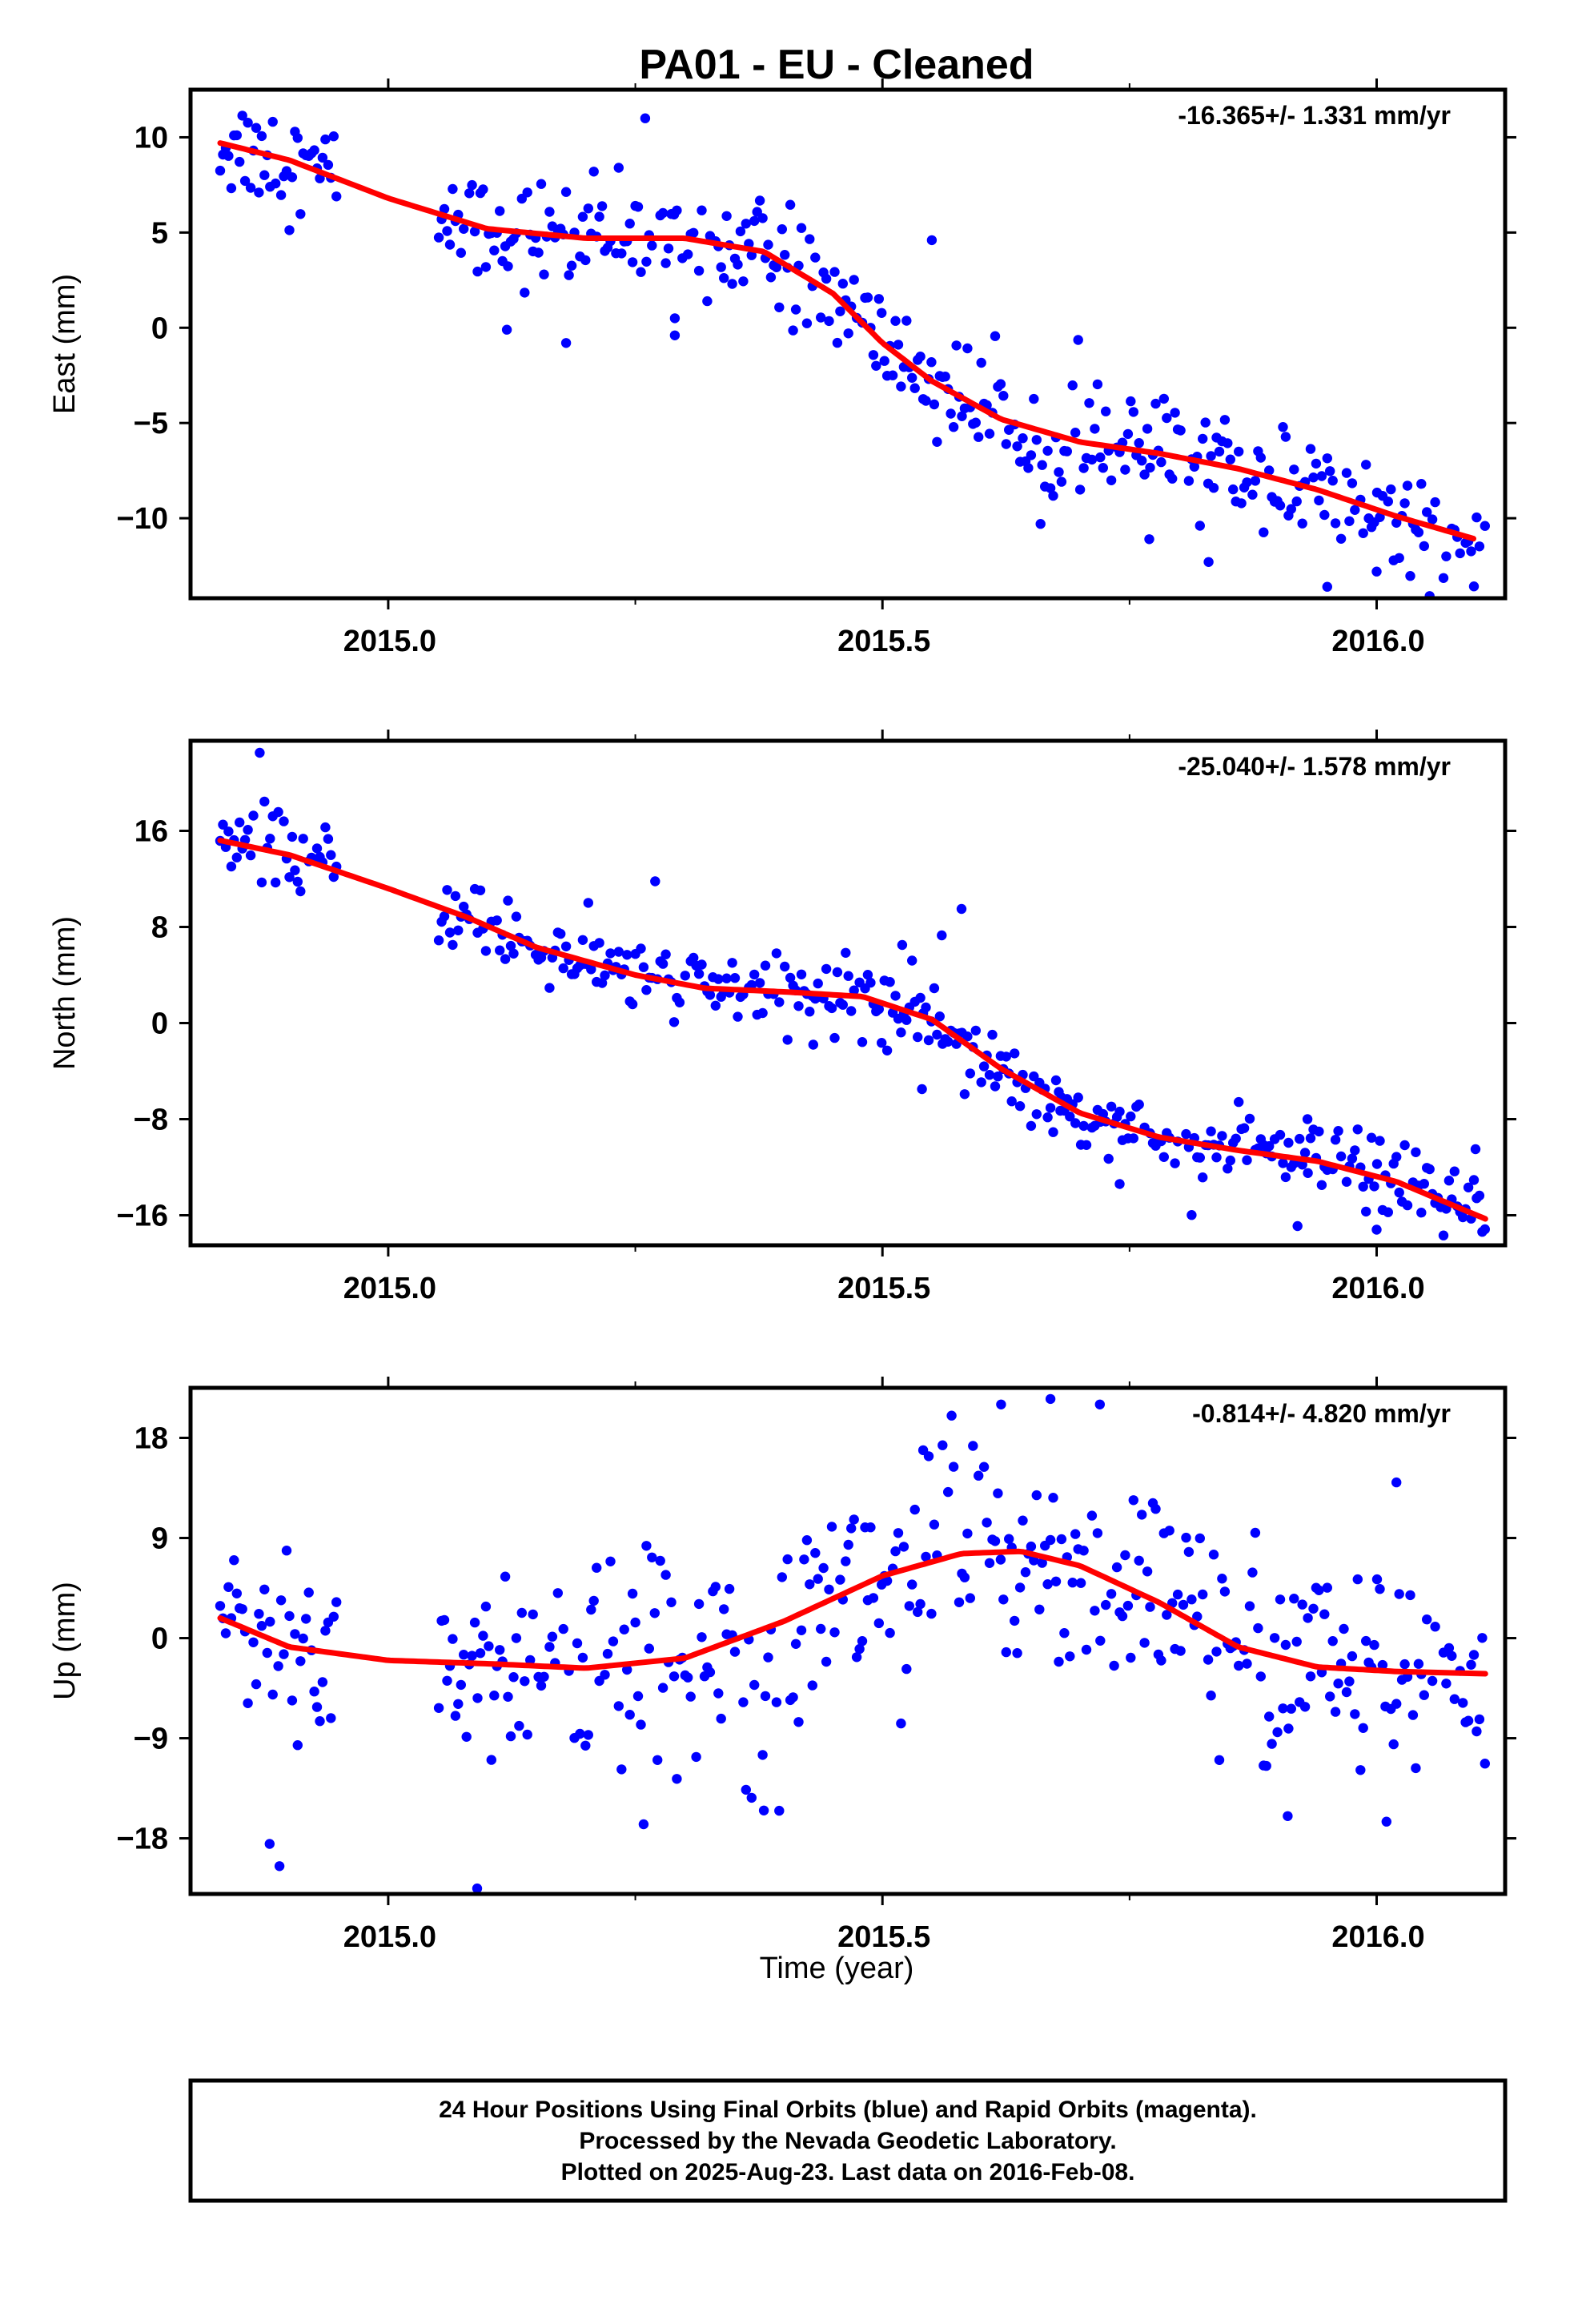 The height and width of the screenshot is (2324, 1582). Describe the element at coordinates (1314, 766) in the screenshot. I see `north-rate-label: -25.040+/- 1.578 mm/yr` at that location.